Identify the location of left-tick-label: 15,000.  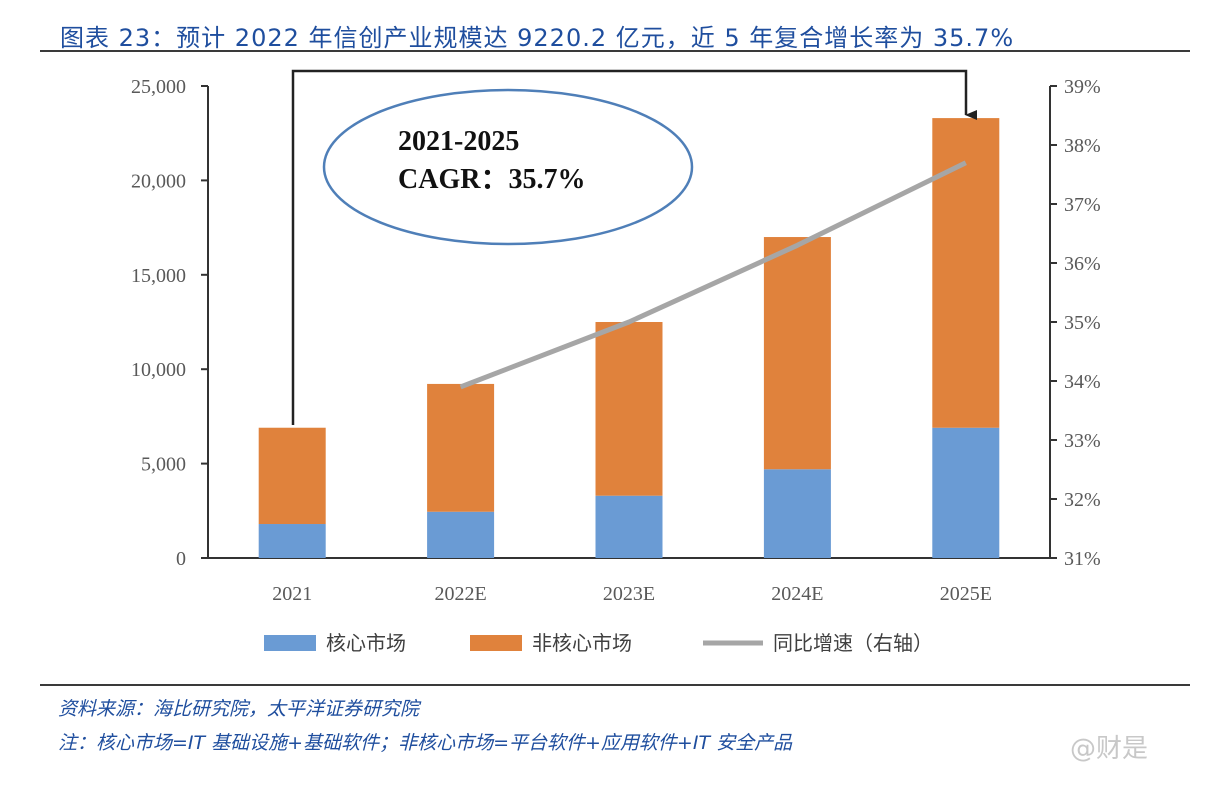
(158, 276).